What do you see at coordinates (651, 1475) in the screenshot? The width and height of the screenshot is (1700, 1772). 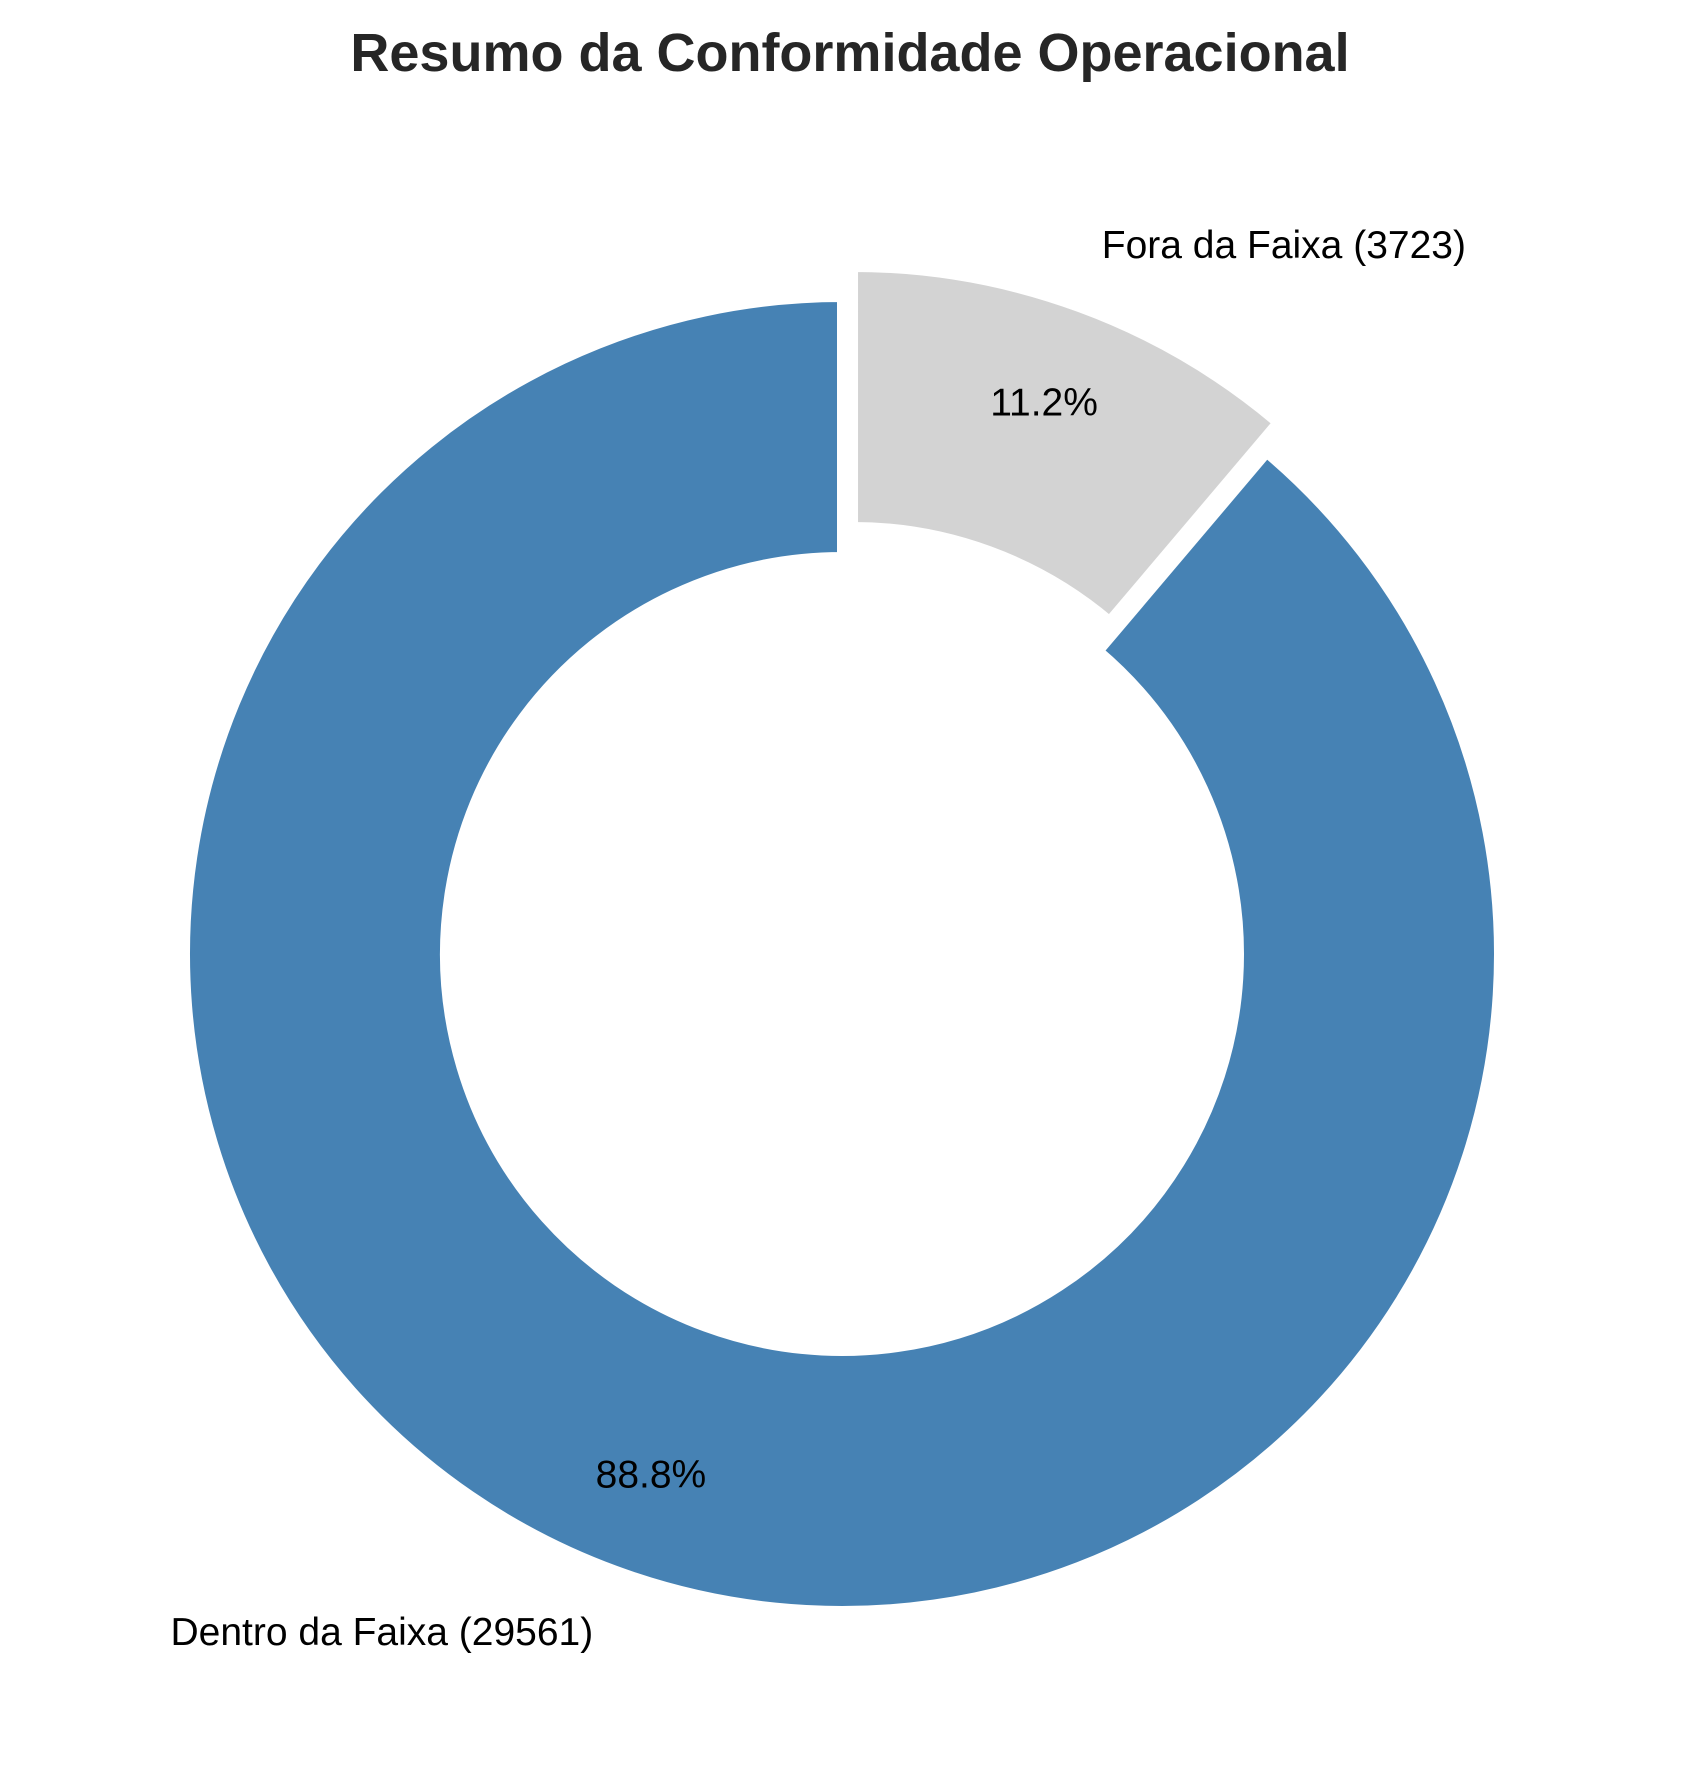 I see `pct-label-dentro-da-faixa: 88.8%` at bounding box center [651, 1475].